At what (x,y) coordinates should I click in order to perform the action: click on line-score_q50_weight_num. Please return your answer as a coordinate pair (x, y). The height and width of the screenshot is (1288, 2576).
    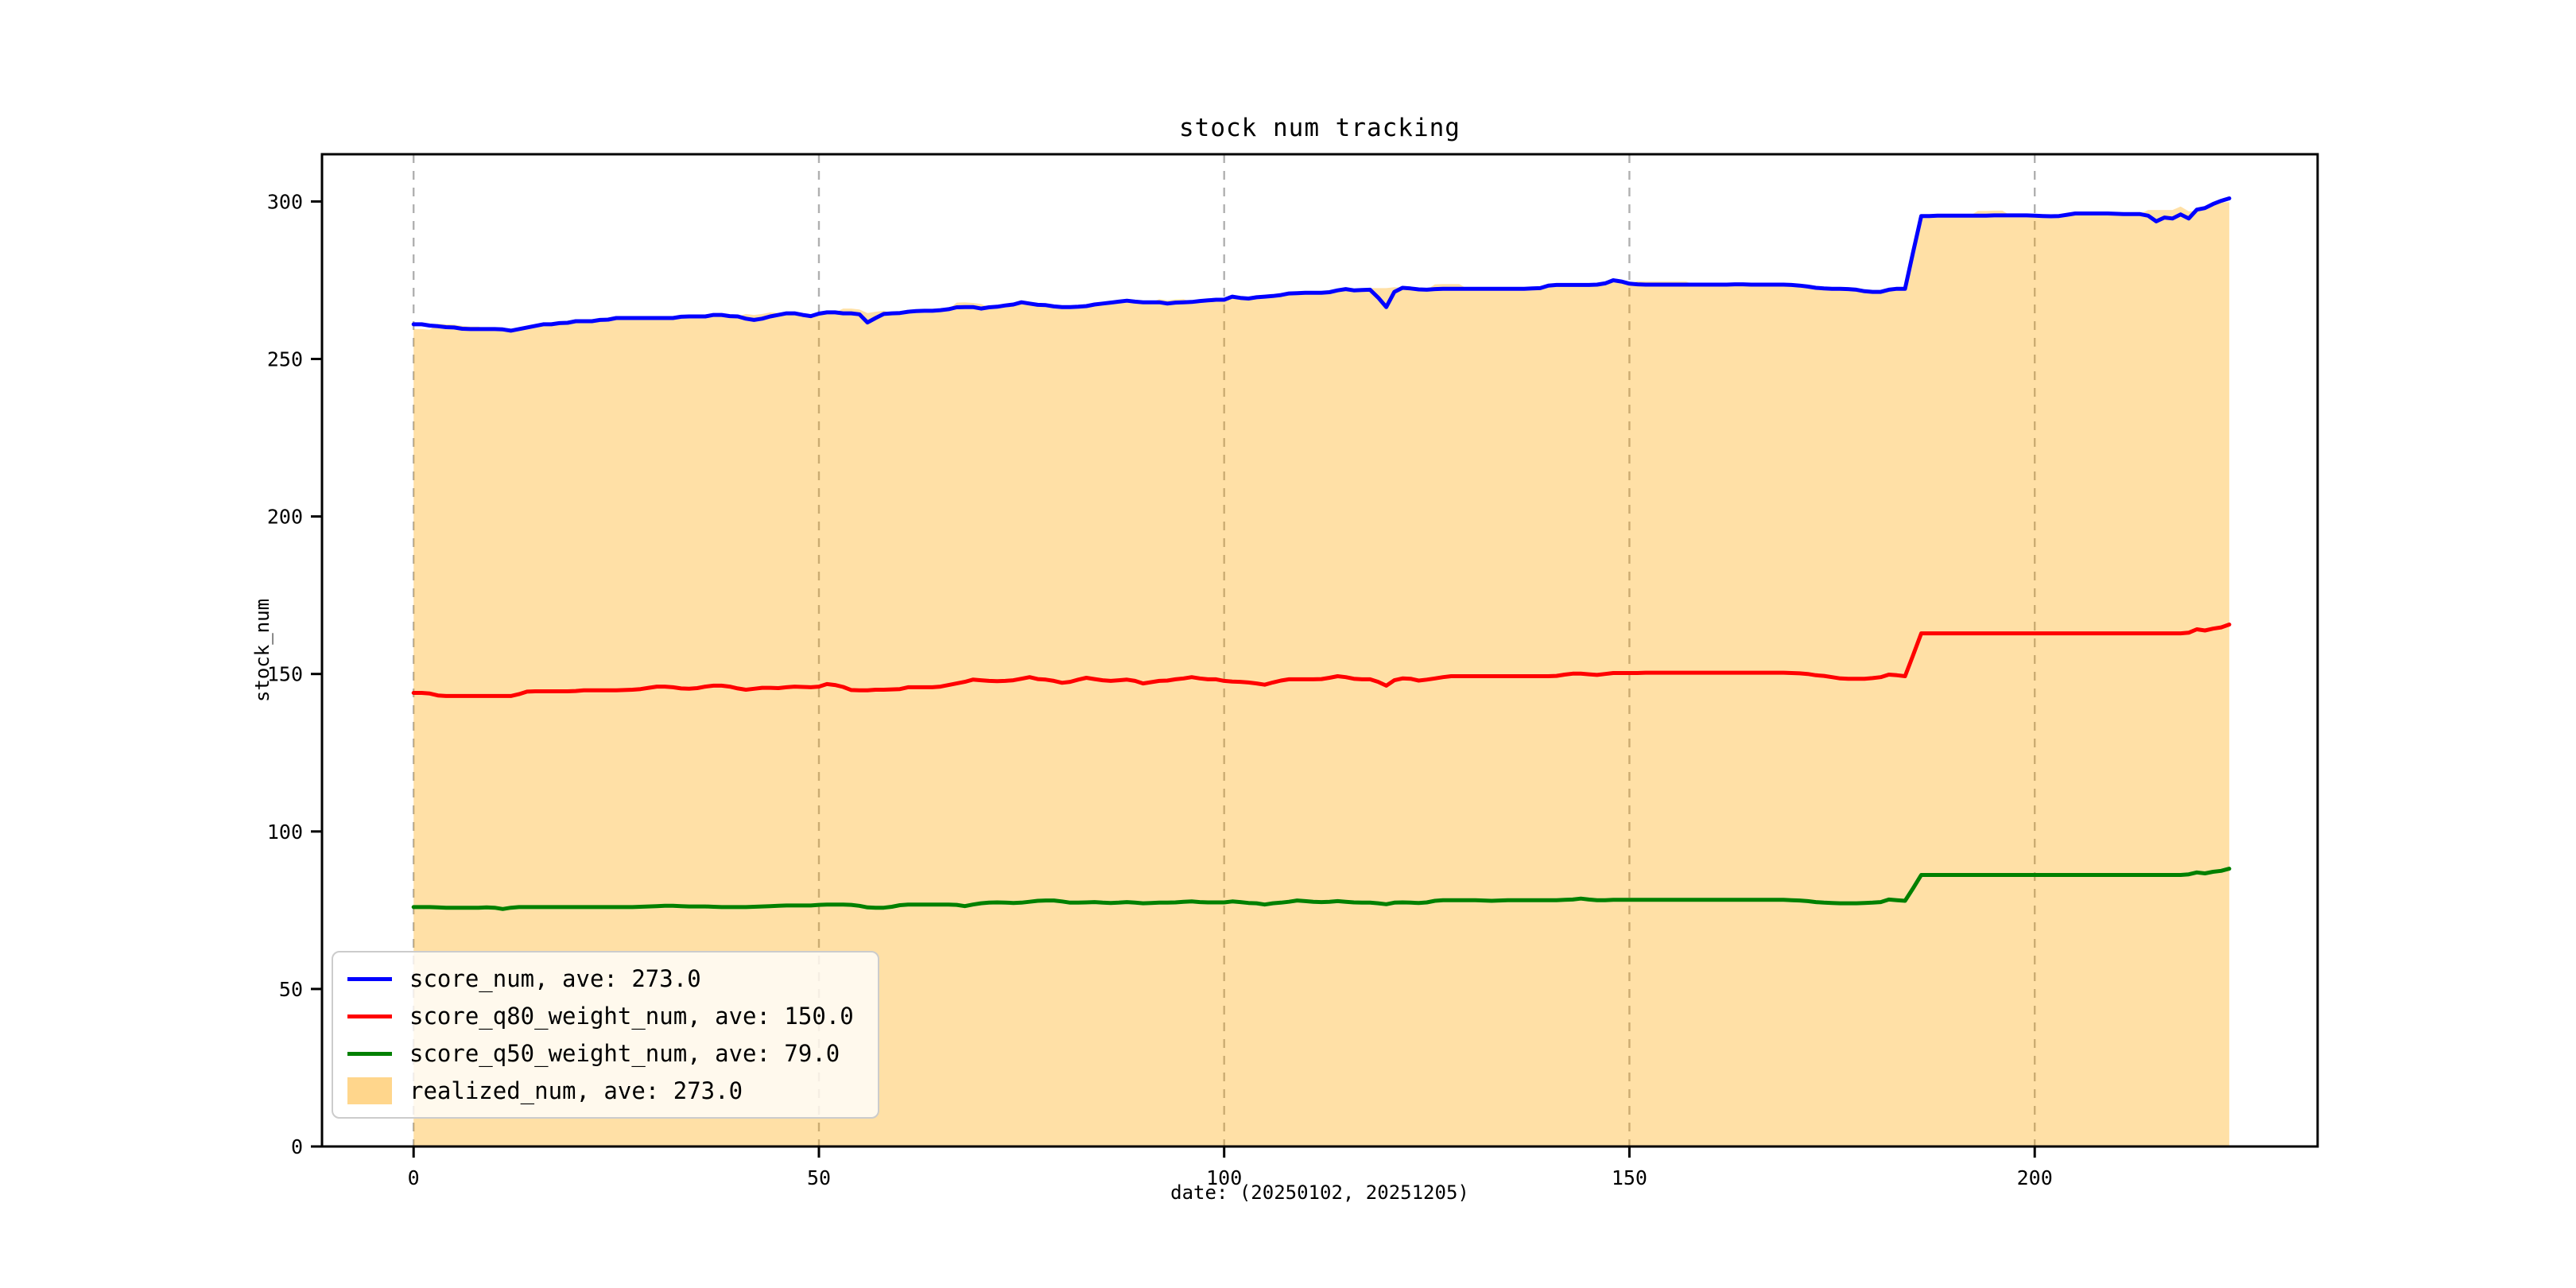
    Looking at the image, I should click on (1322, 889).